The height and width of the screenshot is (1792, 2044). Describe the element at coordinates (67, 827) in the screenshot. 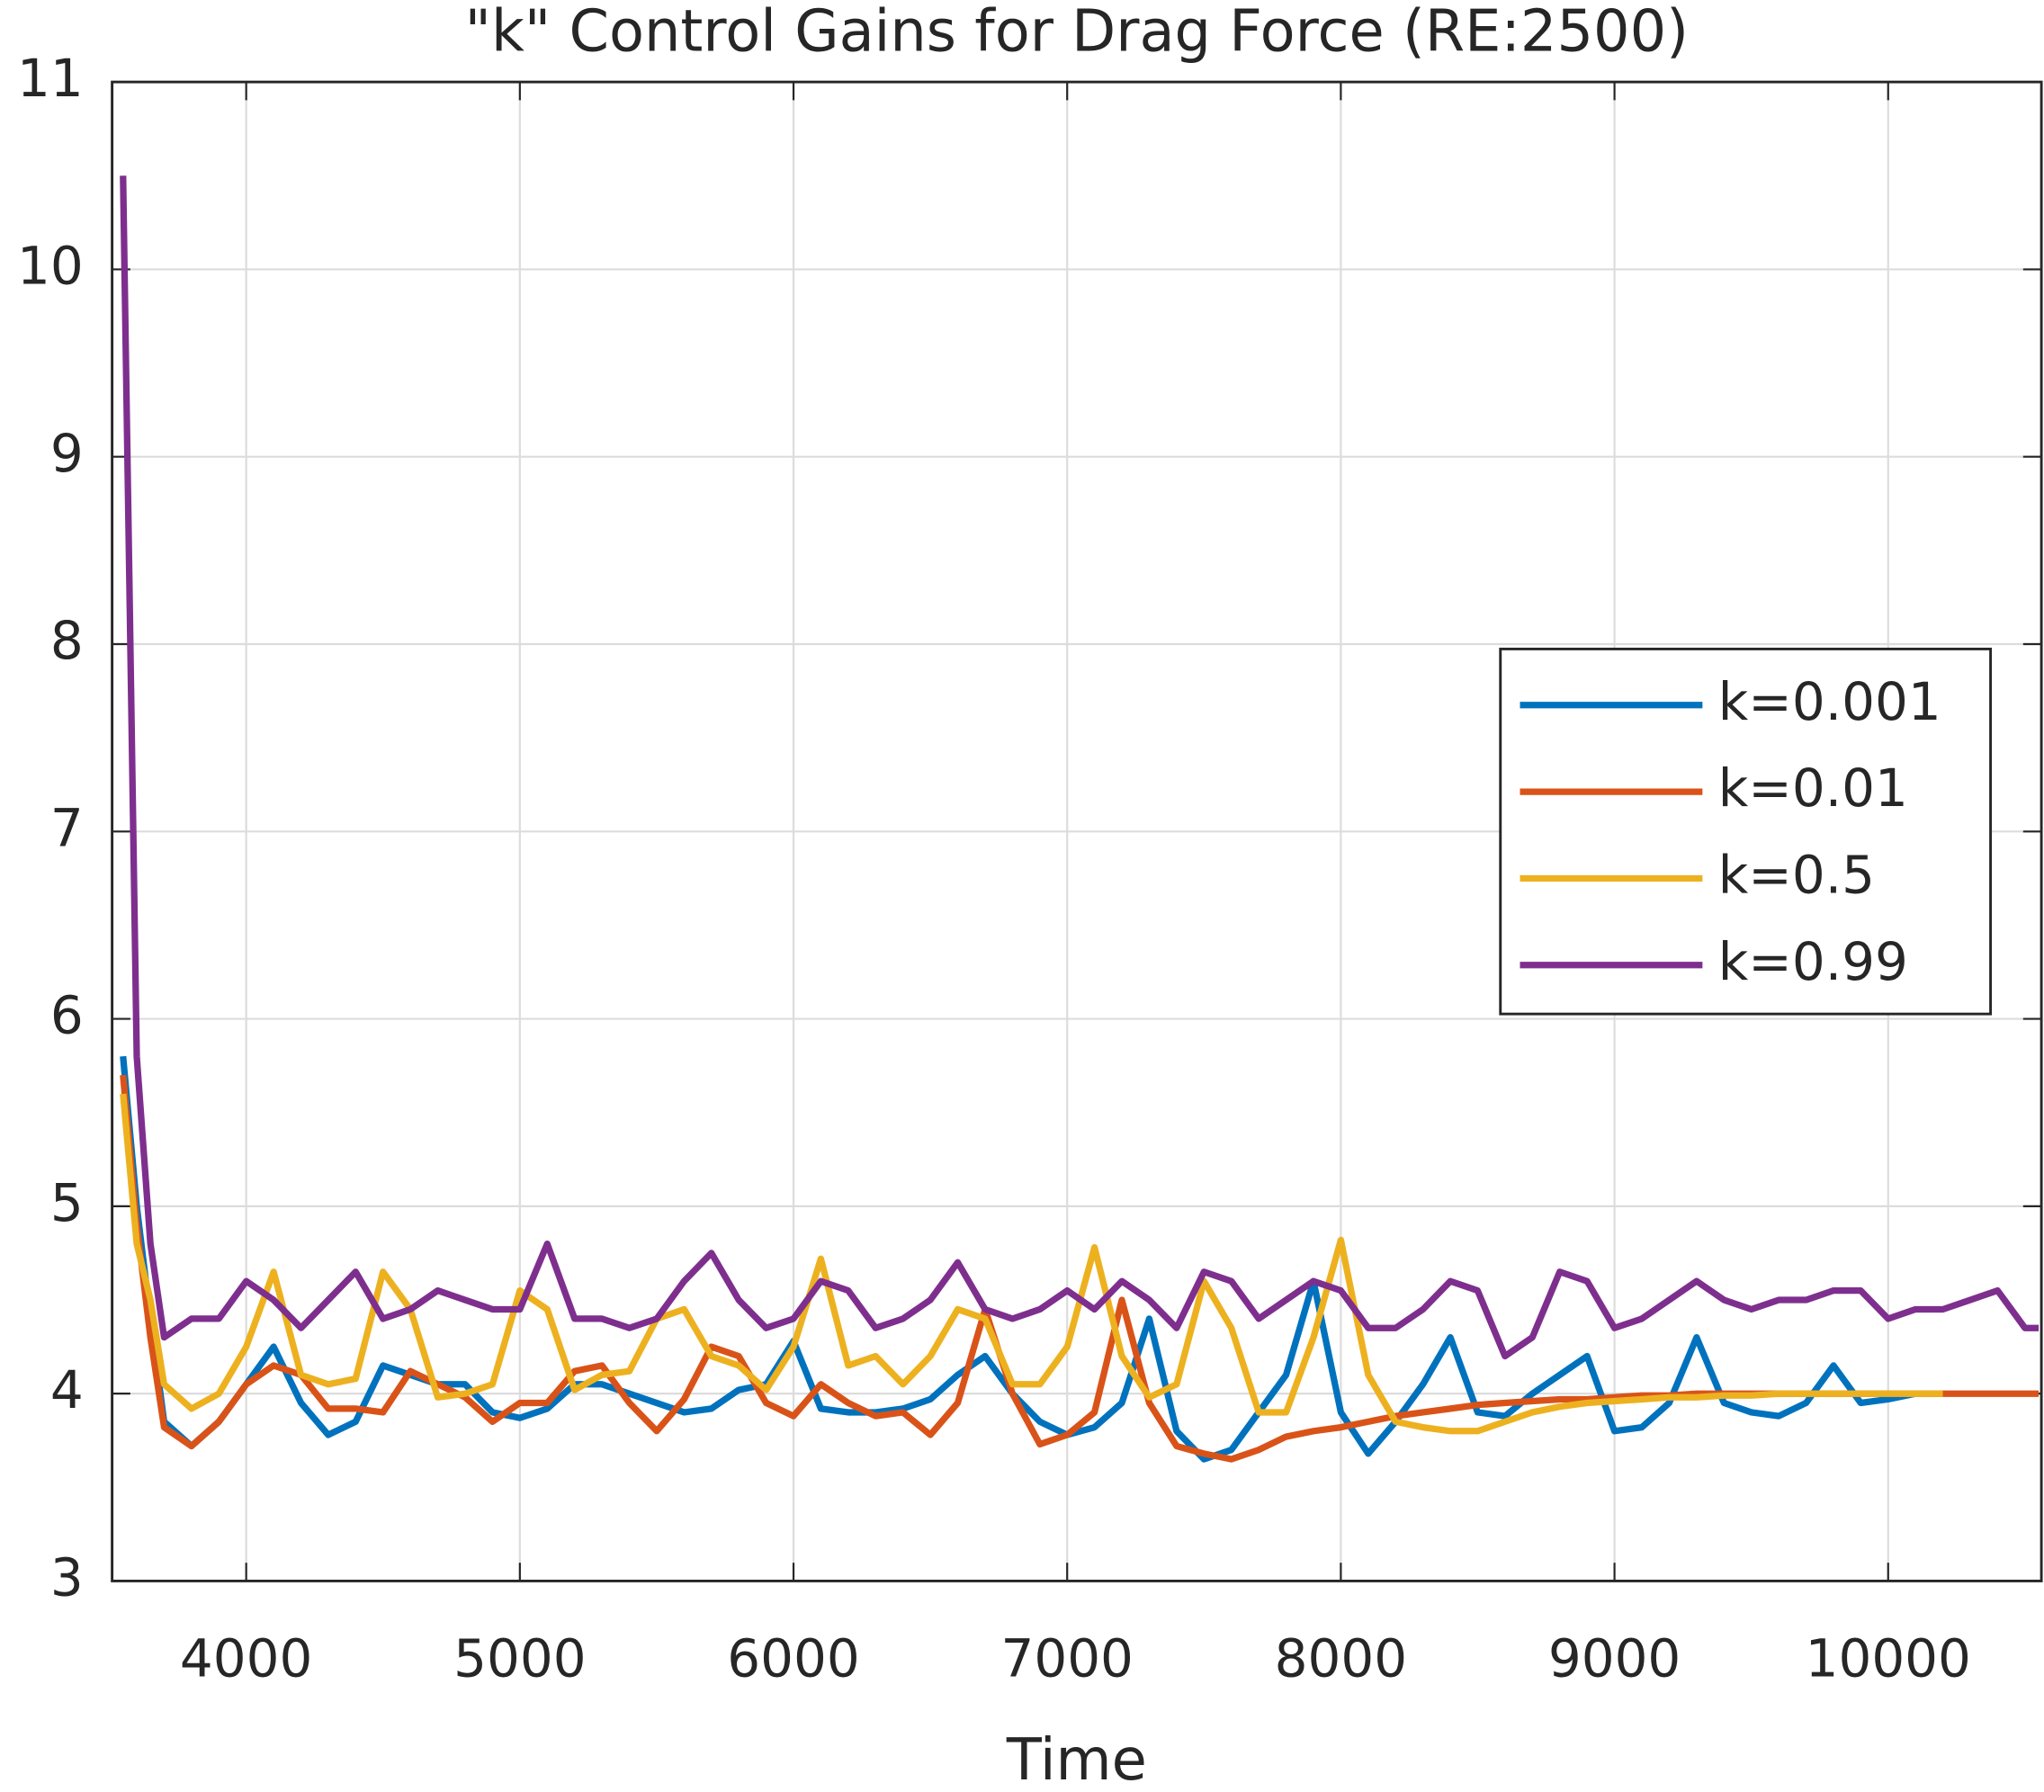

I see `y-tick-label: 7` at that location.